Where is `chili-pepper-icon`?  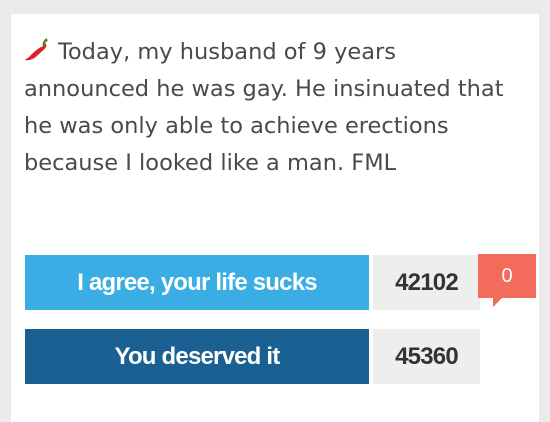 chili-pepper-icon is located at coordinates (37, 49).